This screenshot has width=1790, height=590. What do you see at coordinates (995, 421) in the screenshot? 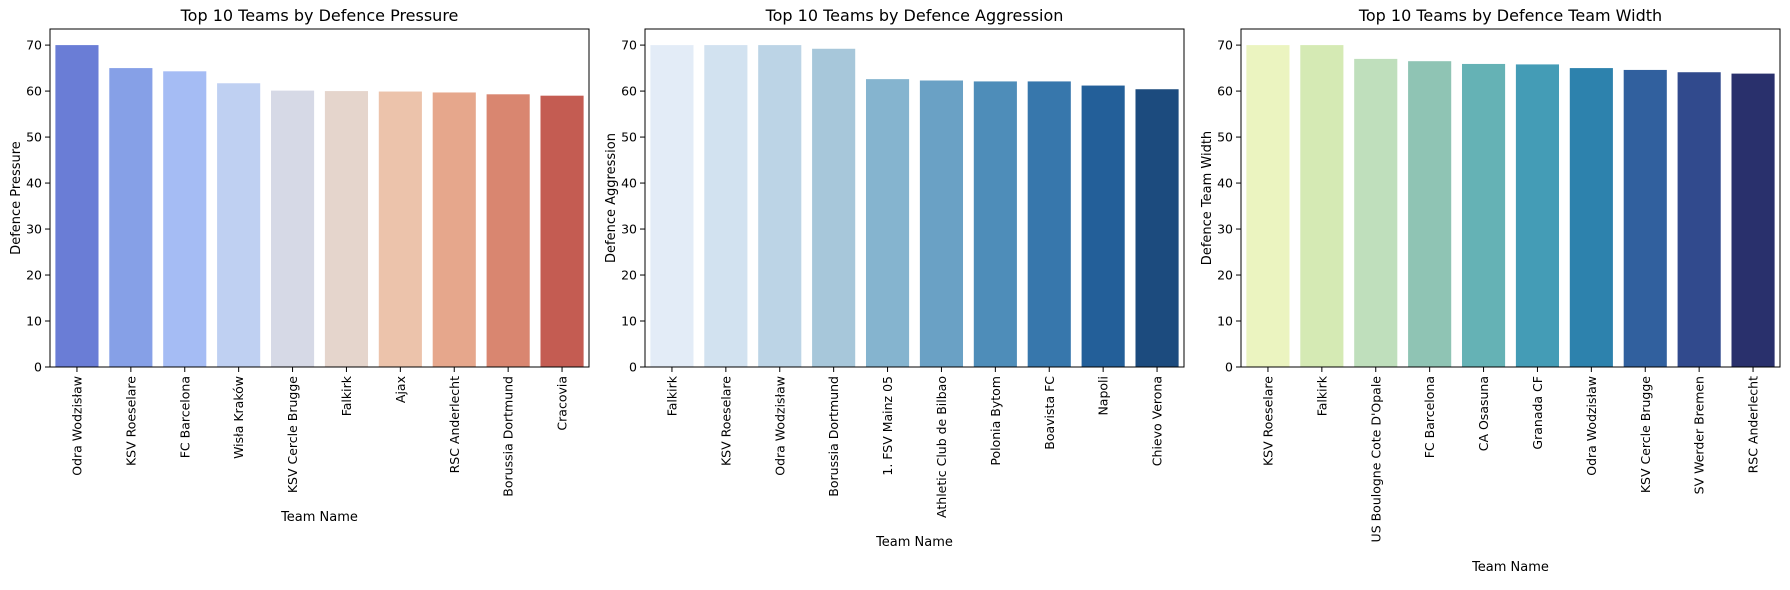
I see `x-tick-label: Polonia Bytom` at bounding box center [995, 421].